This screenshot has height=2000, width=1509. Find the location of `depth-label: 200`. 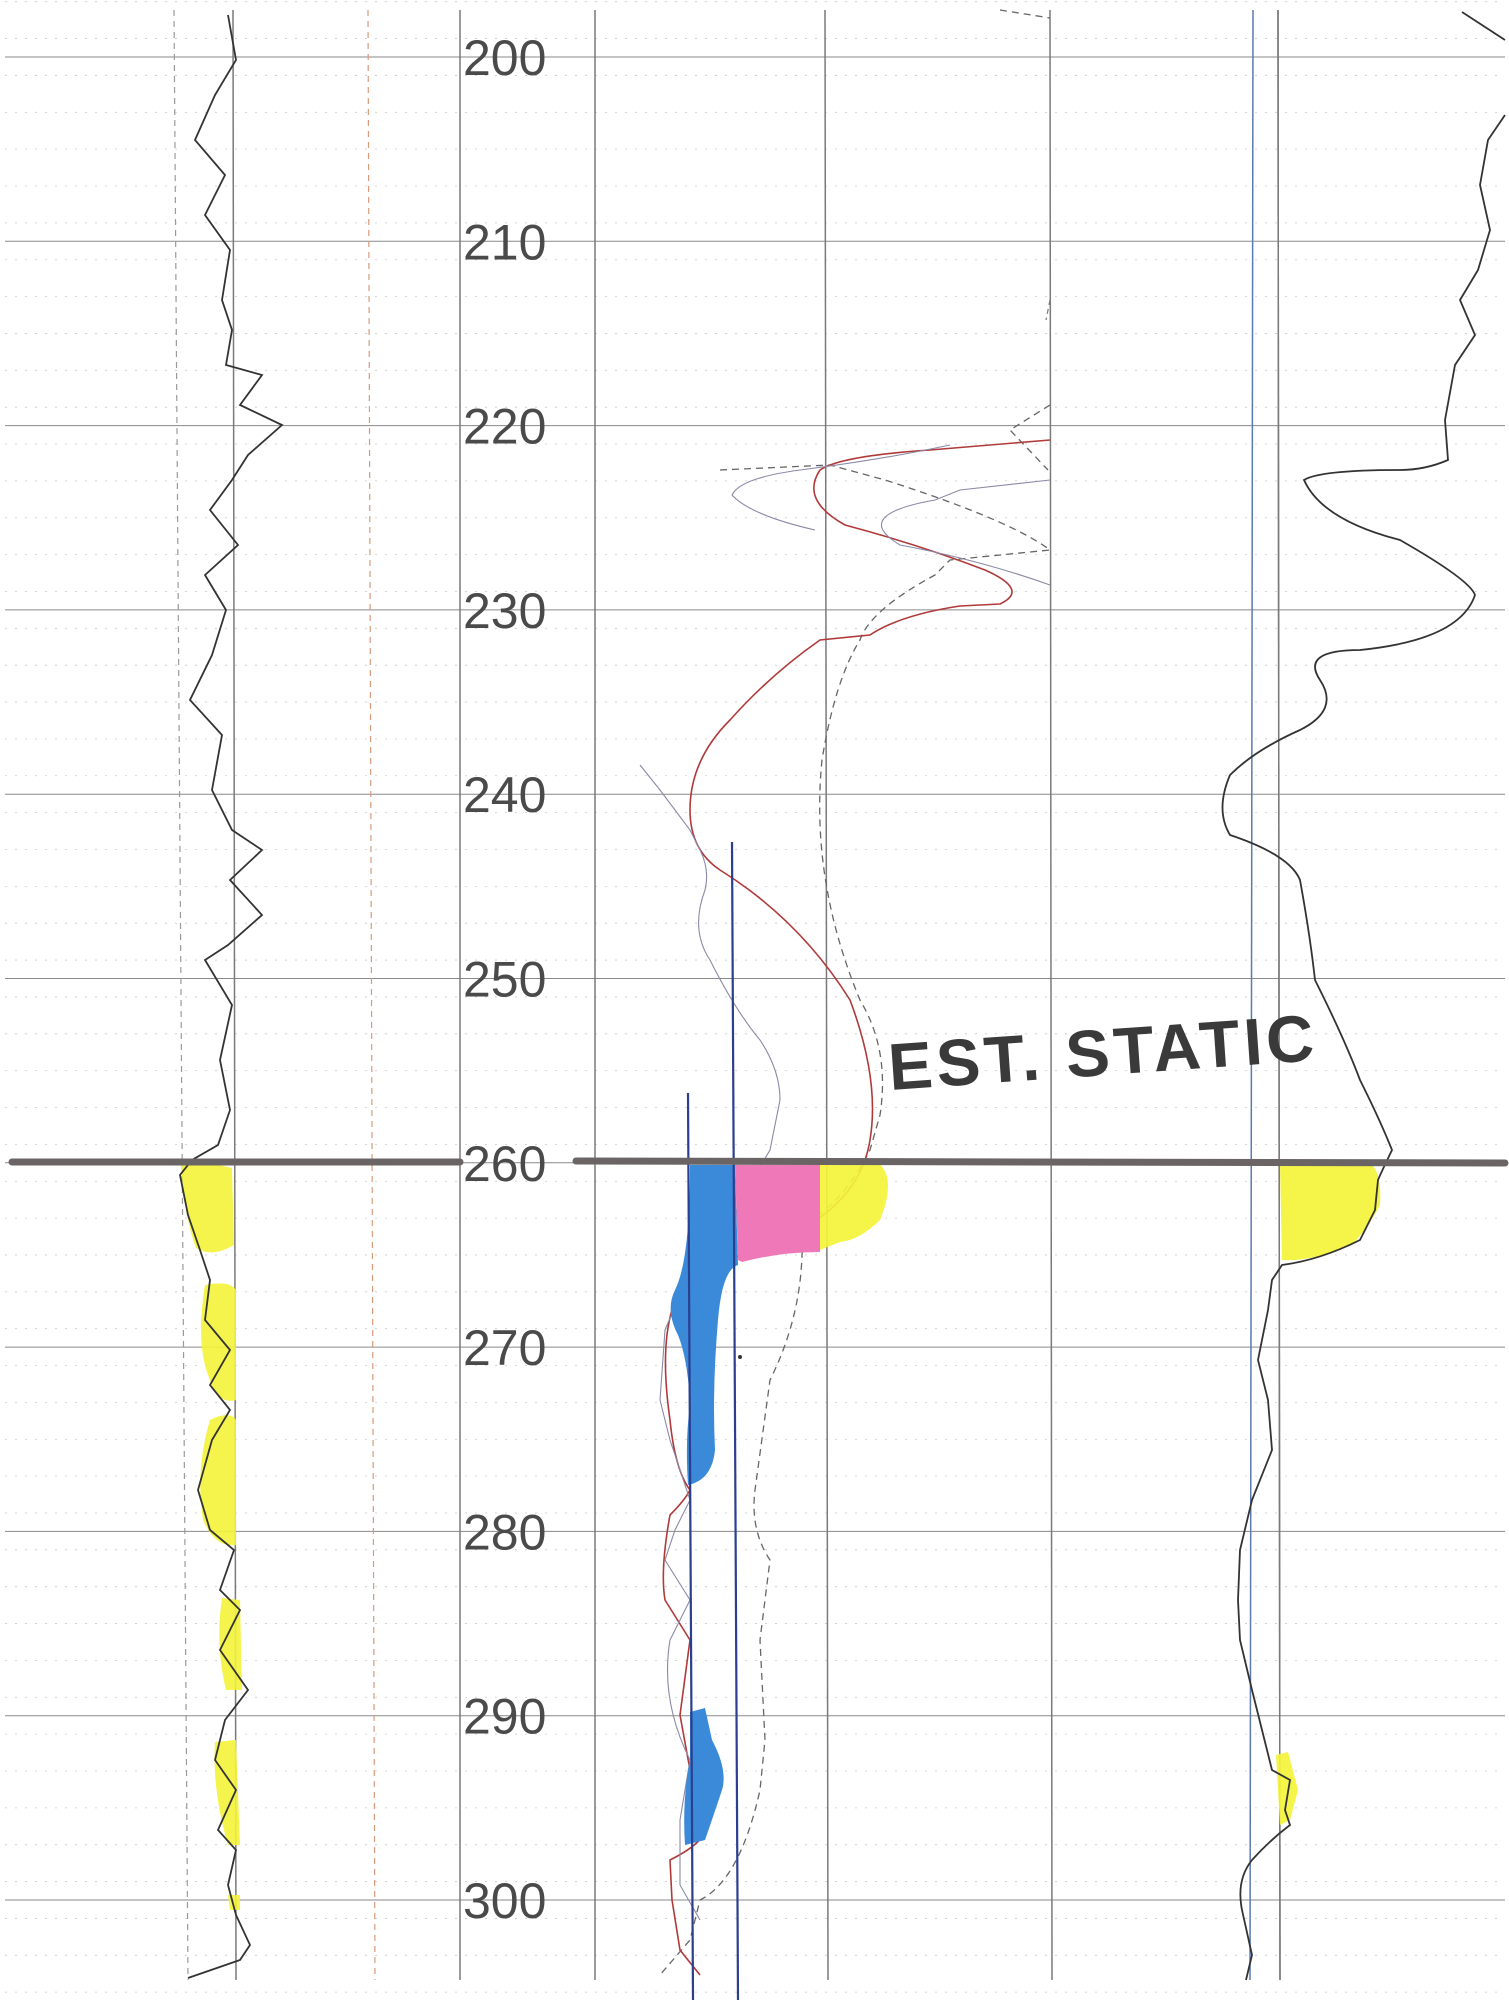

depth-label: 200 is located at coordinates (504, 58).